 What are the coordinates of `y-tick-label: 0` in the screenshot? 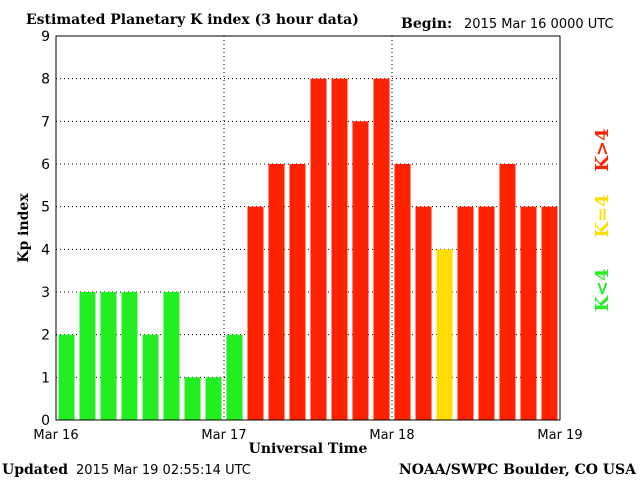 It's located at (45, 421).